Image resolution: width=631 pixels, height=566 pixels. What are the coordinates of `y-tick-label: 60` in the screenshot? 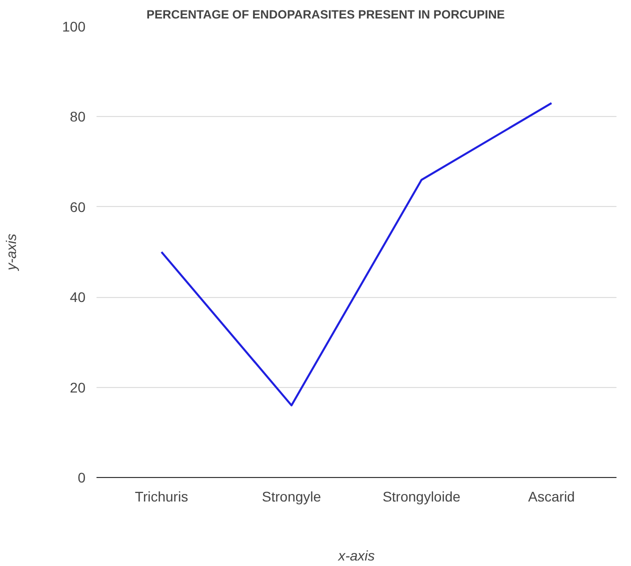 It's located at (78, 206).